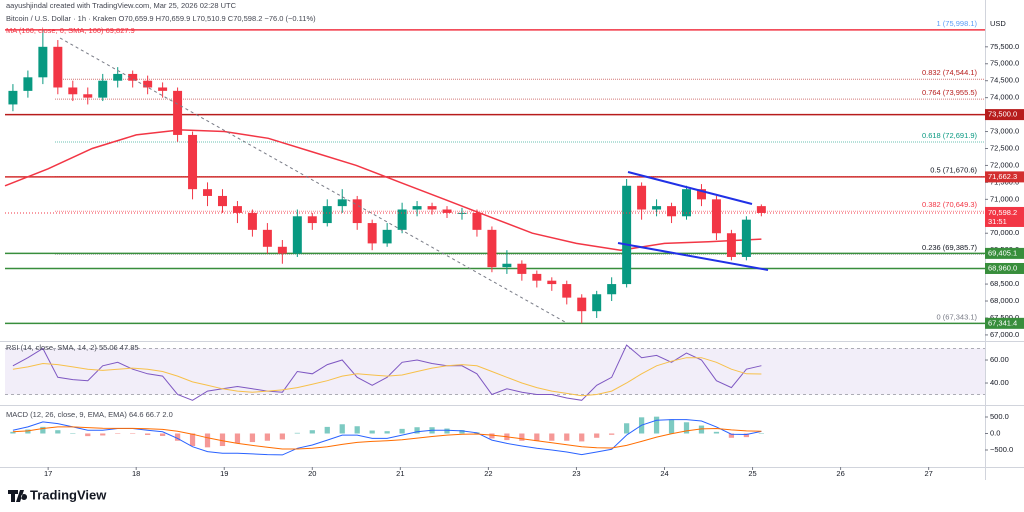  Describe the element at coordinates (950, 72) in the screenshot. I see `fib-label: 0.832 (74,544.1)` at that location.